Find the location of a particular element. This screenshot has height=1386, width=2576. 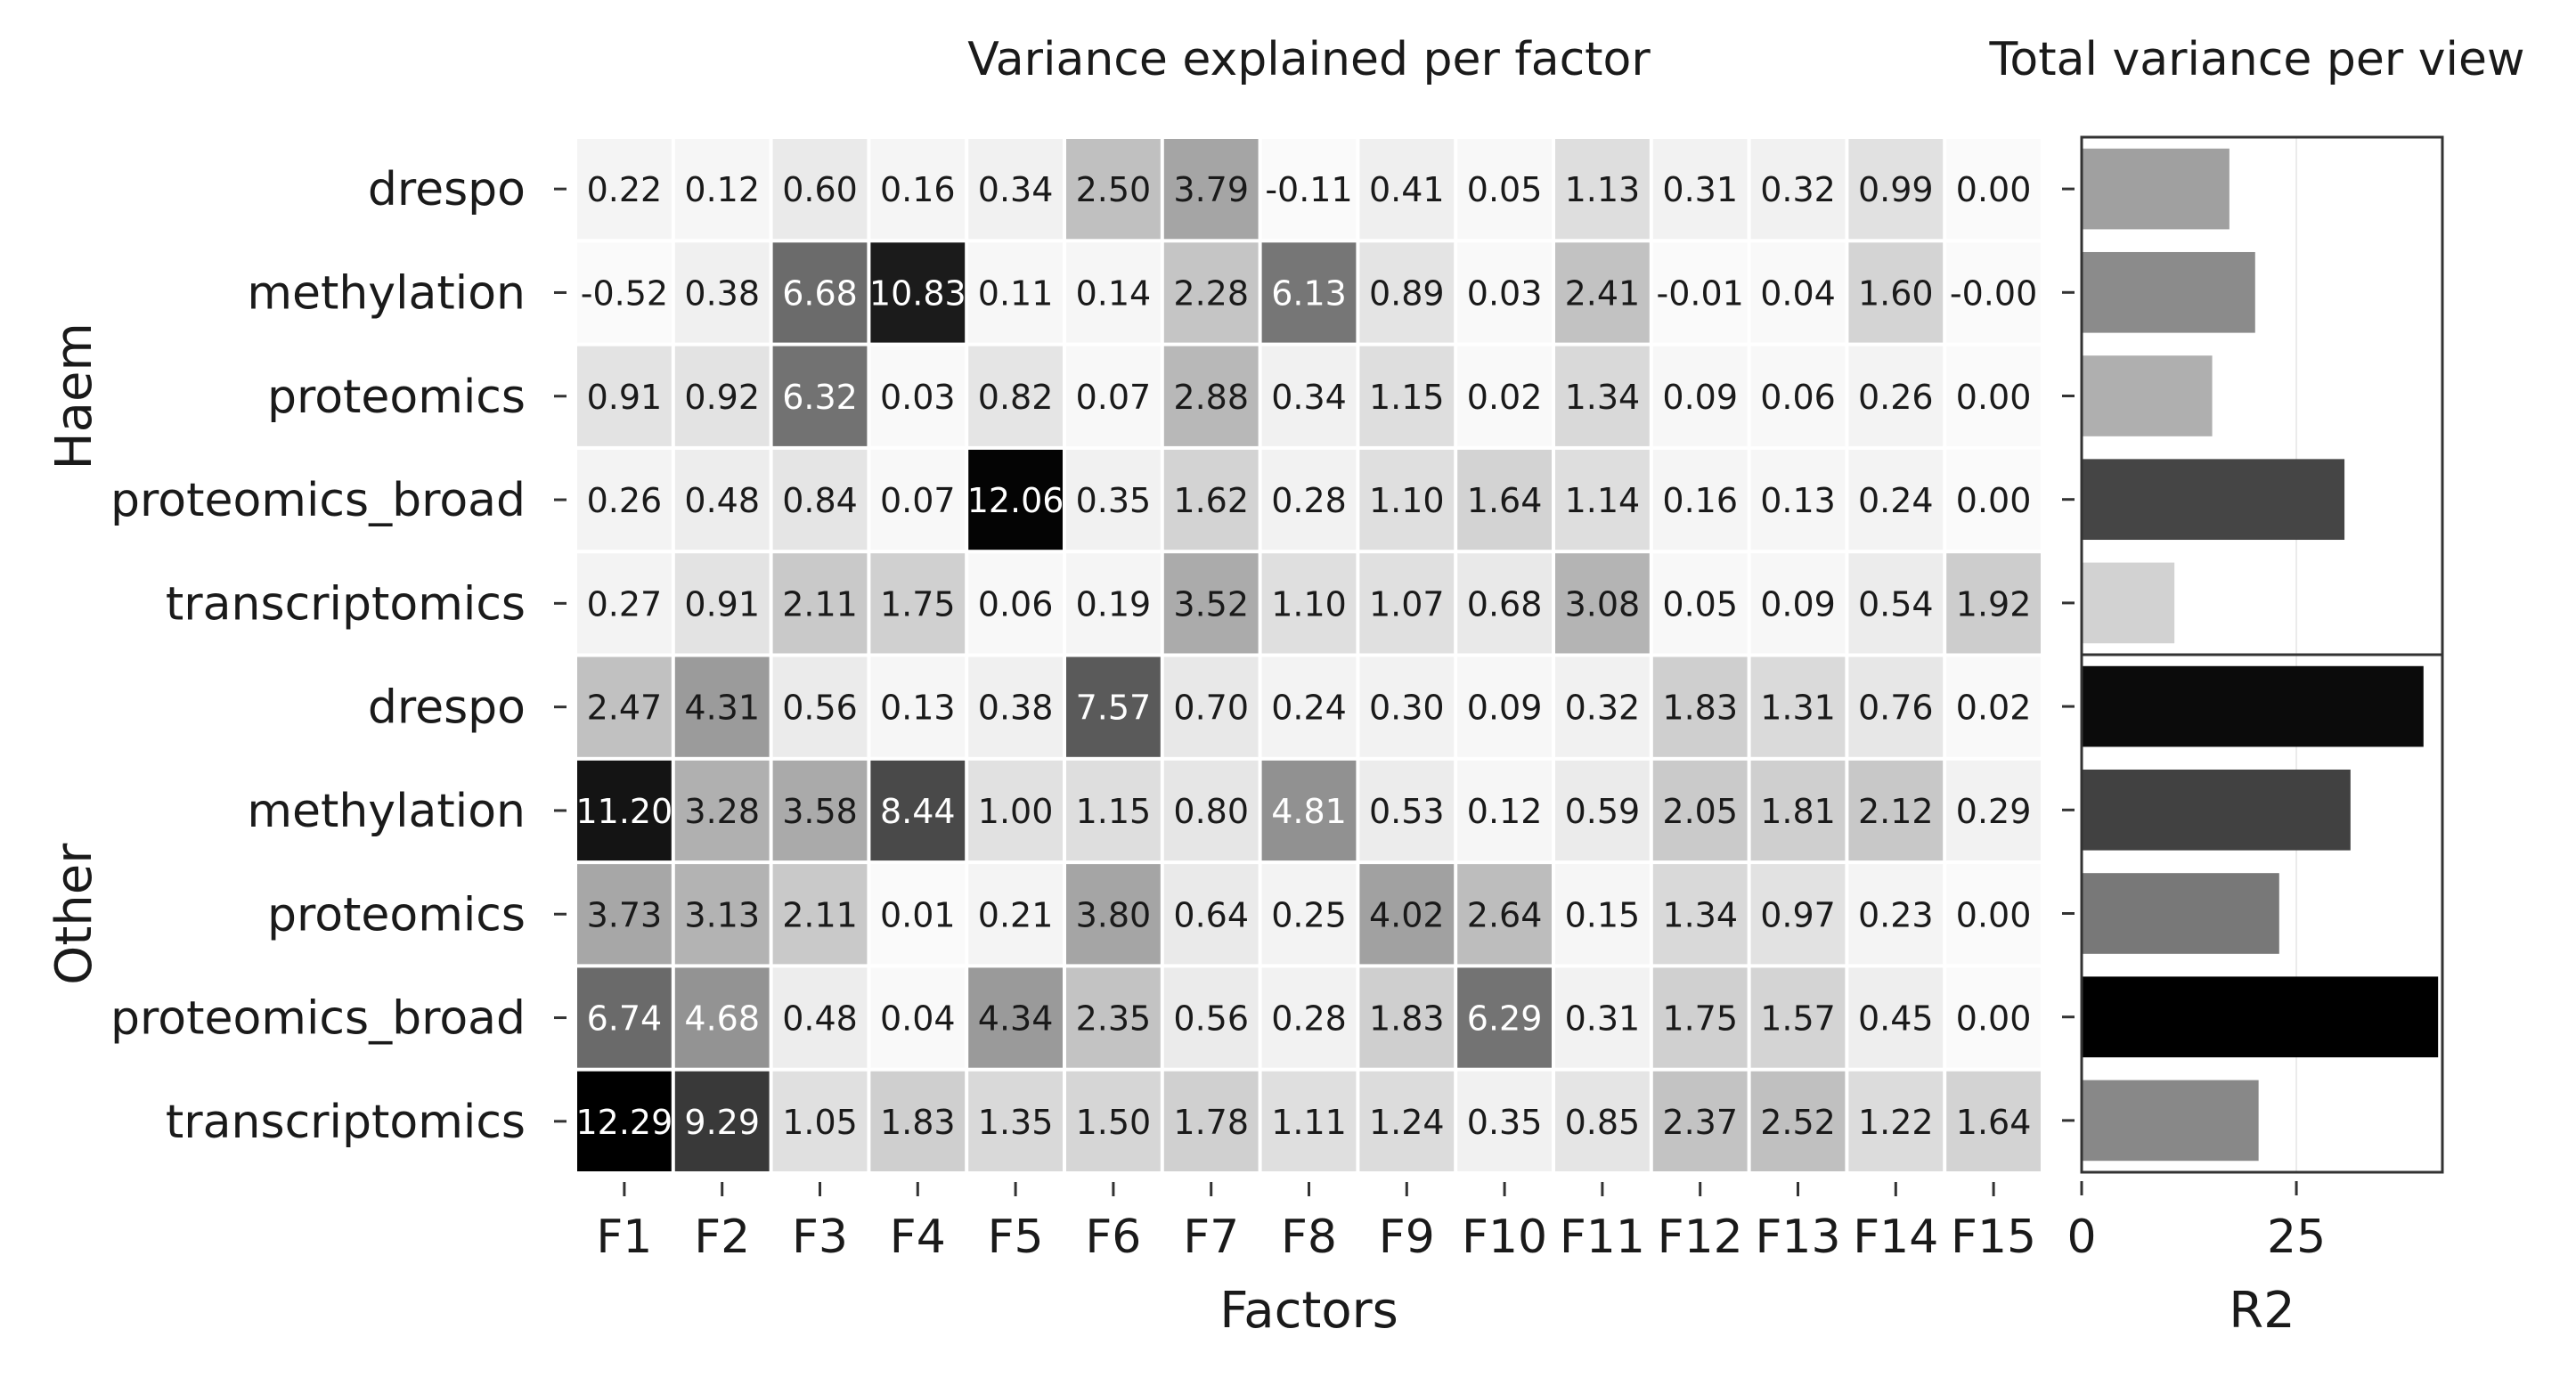

cell-value-label: 1.10 is located at coordinates (1407, 500).